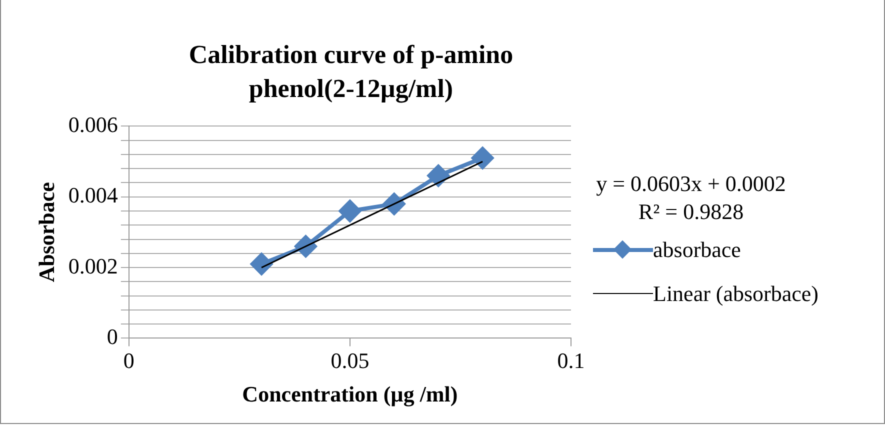  I want to click on y-tick-label: 0.006, so click(93, 124).